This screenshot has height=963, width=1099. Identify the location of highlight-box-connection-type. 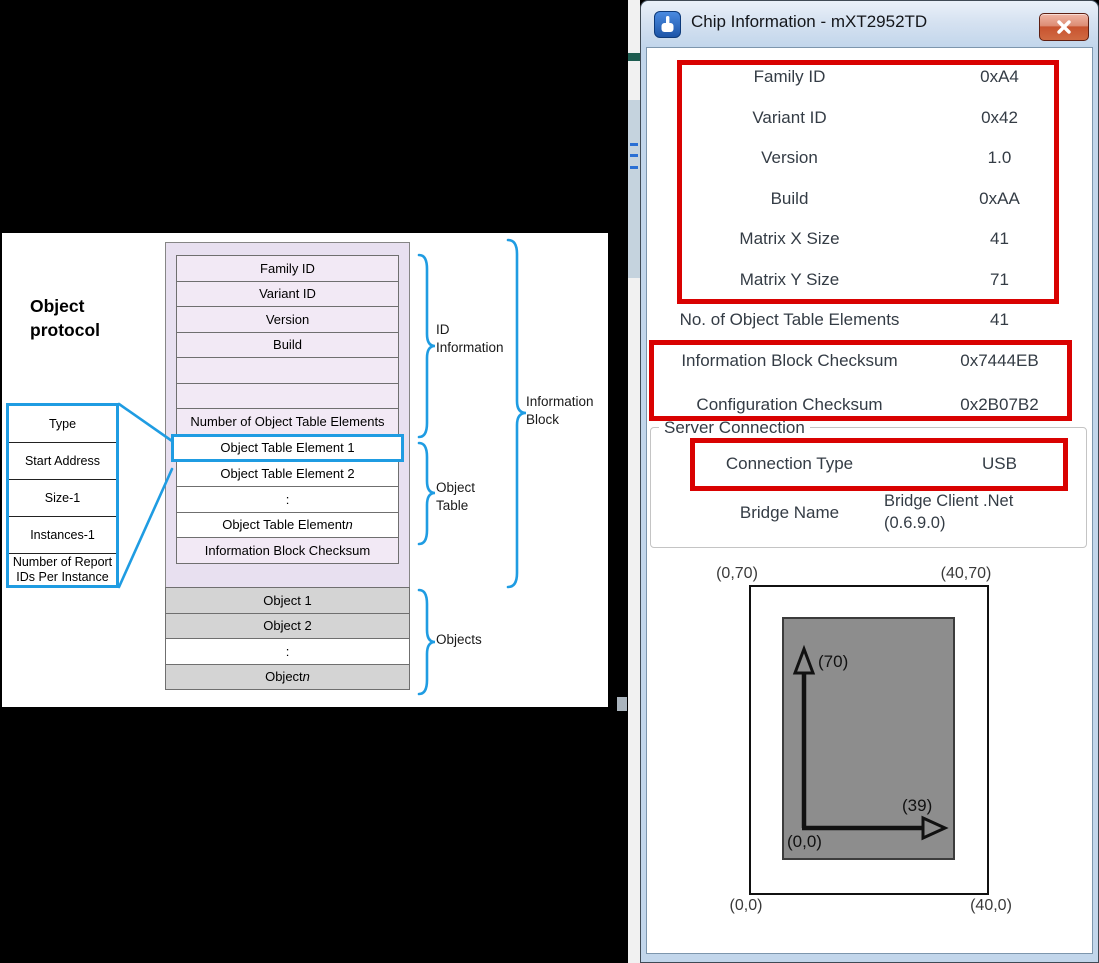
(879, 464).